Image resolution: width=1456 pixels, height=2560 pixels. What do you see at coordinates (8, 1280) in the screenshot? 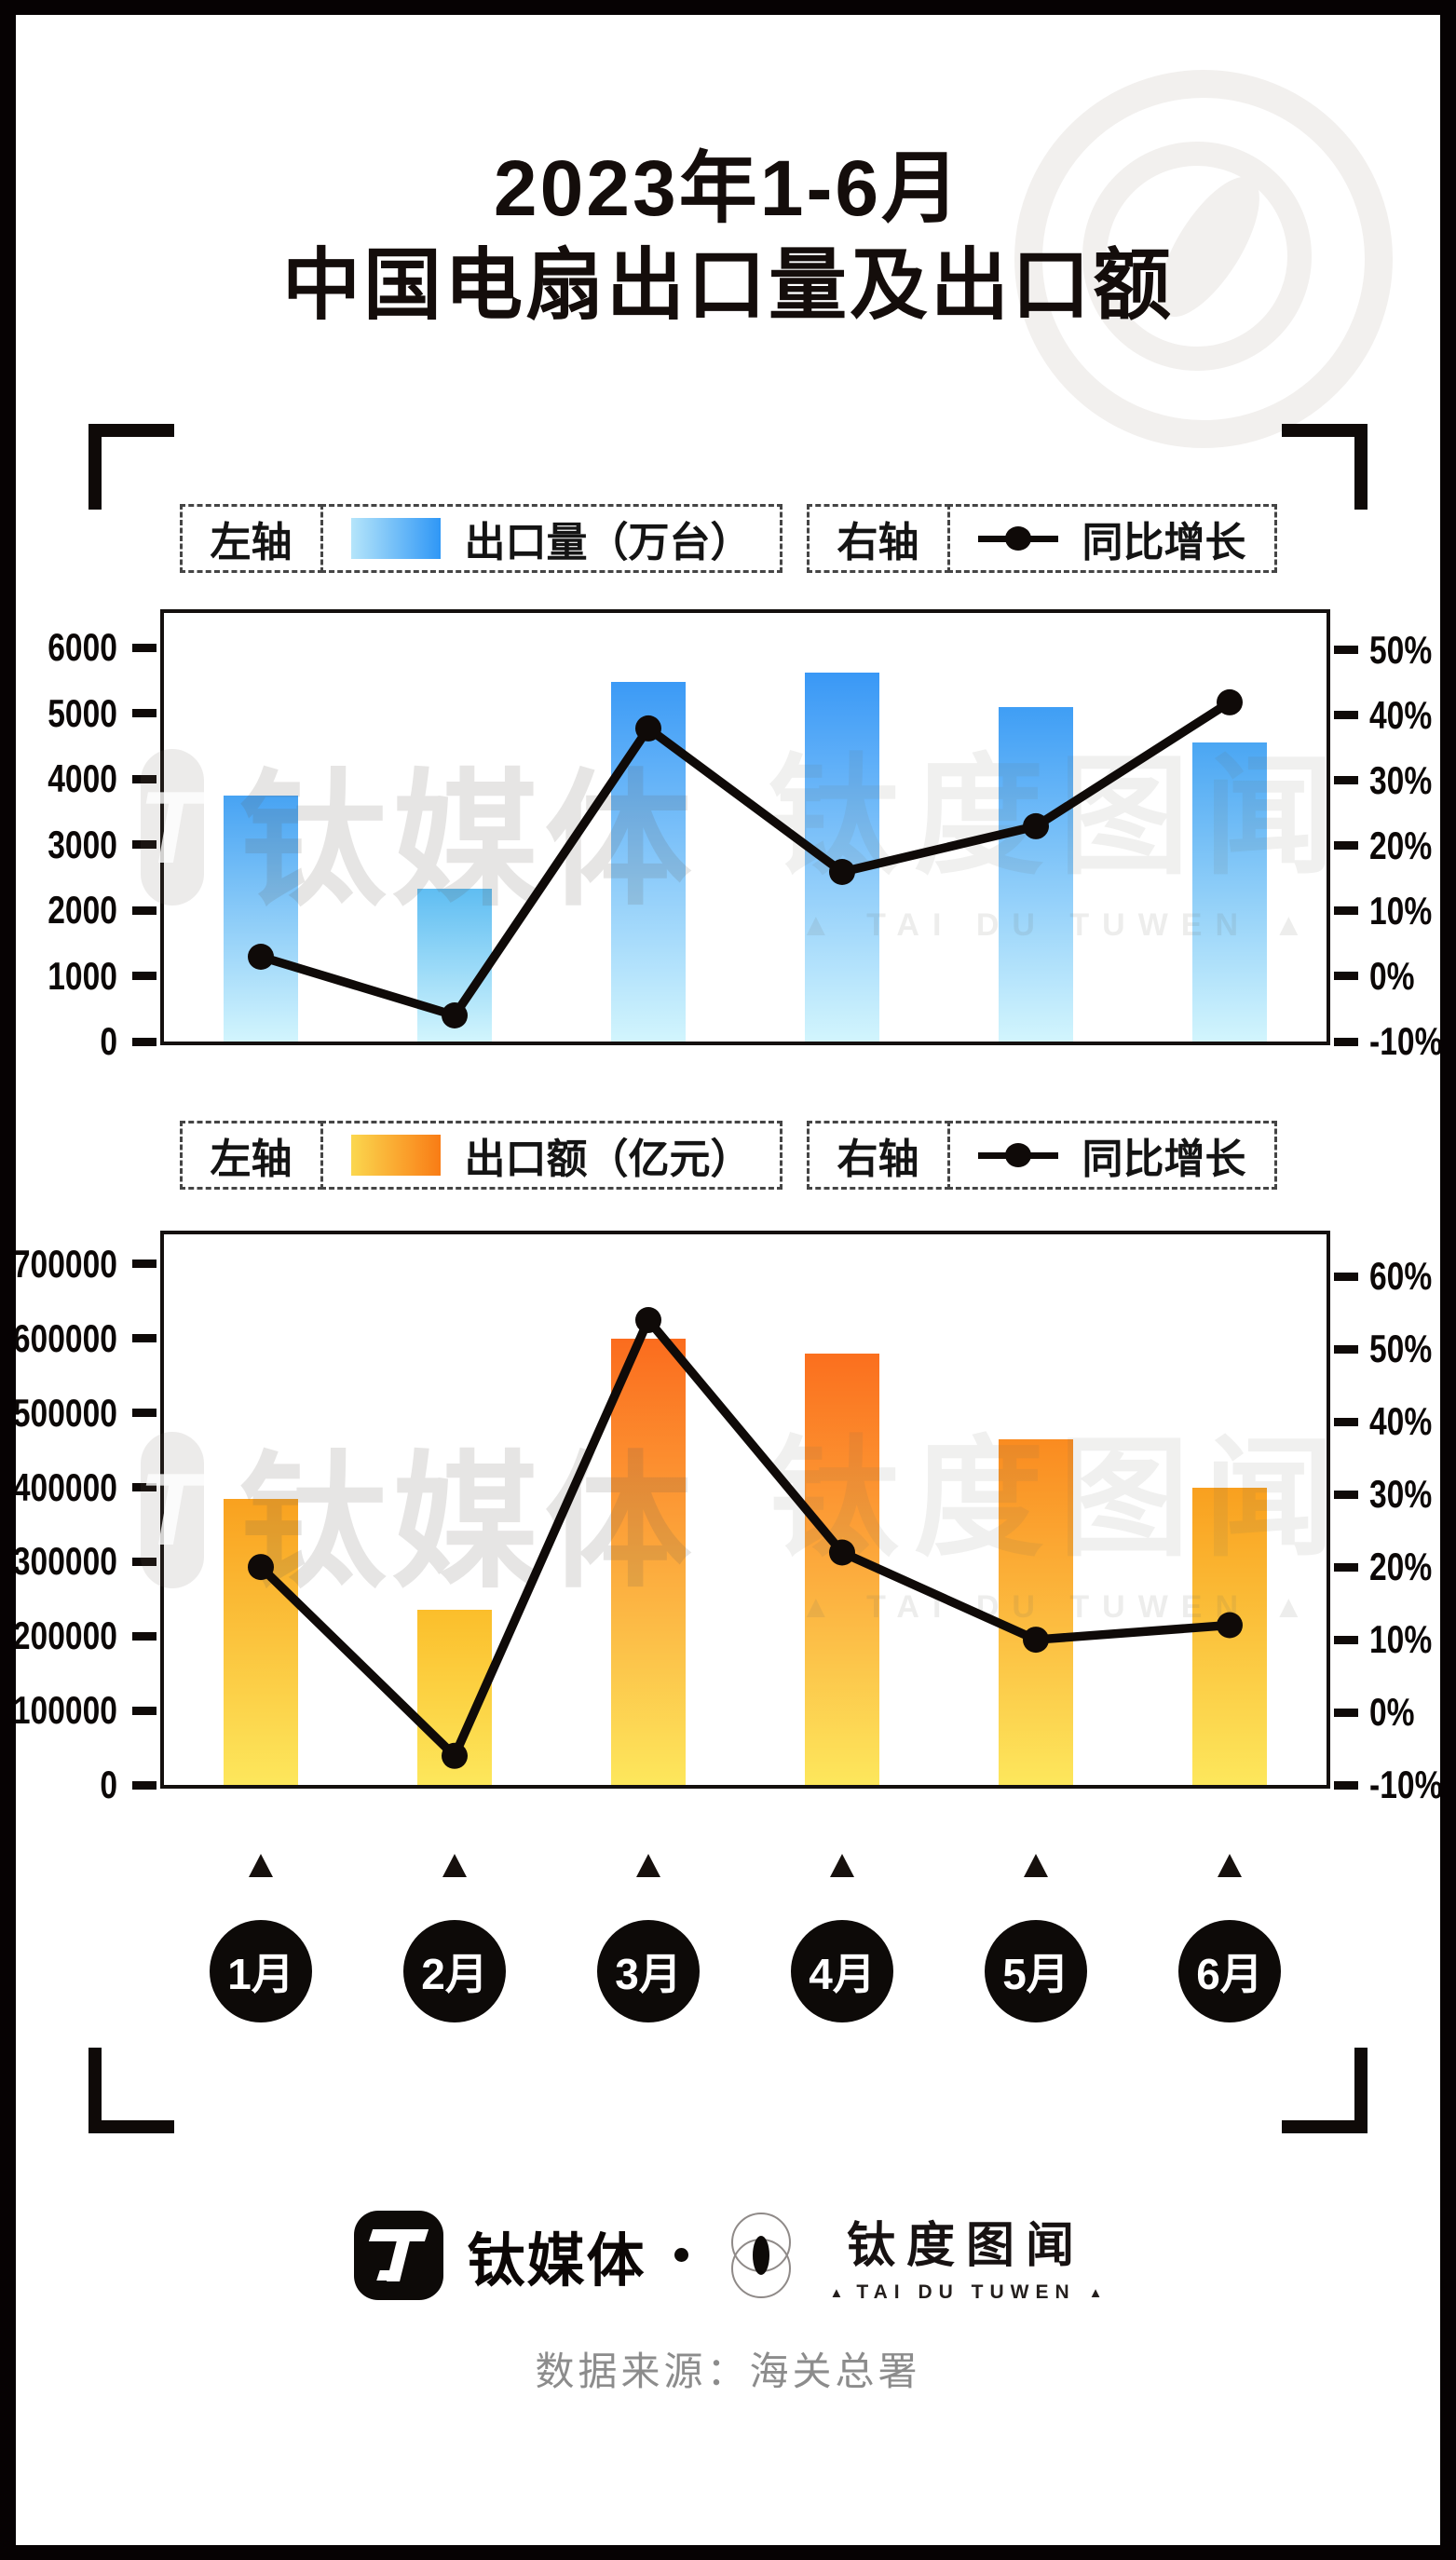
I see `frame-edge-left` at bounding box center [8, 1280].